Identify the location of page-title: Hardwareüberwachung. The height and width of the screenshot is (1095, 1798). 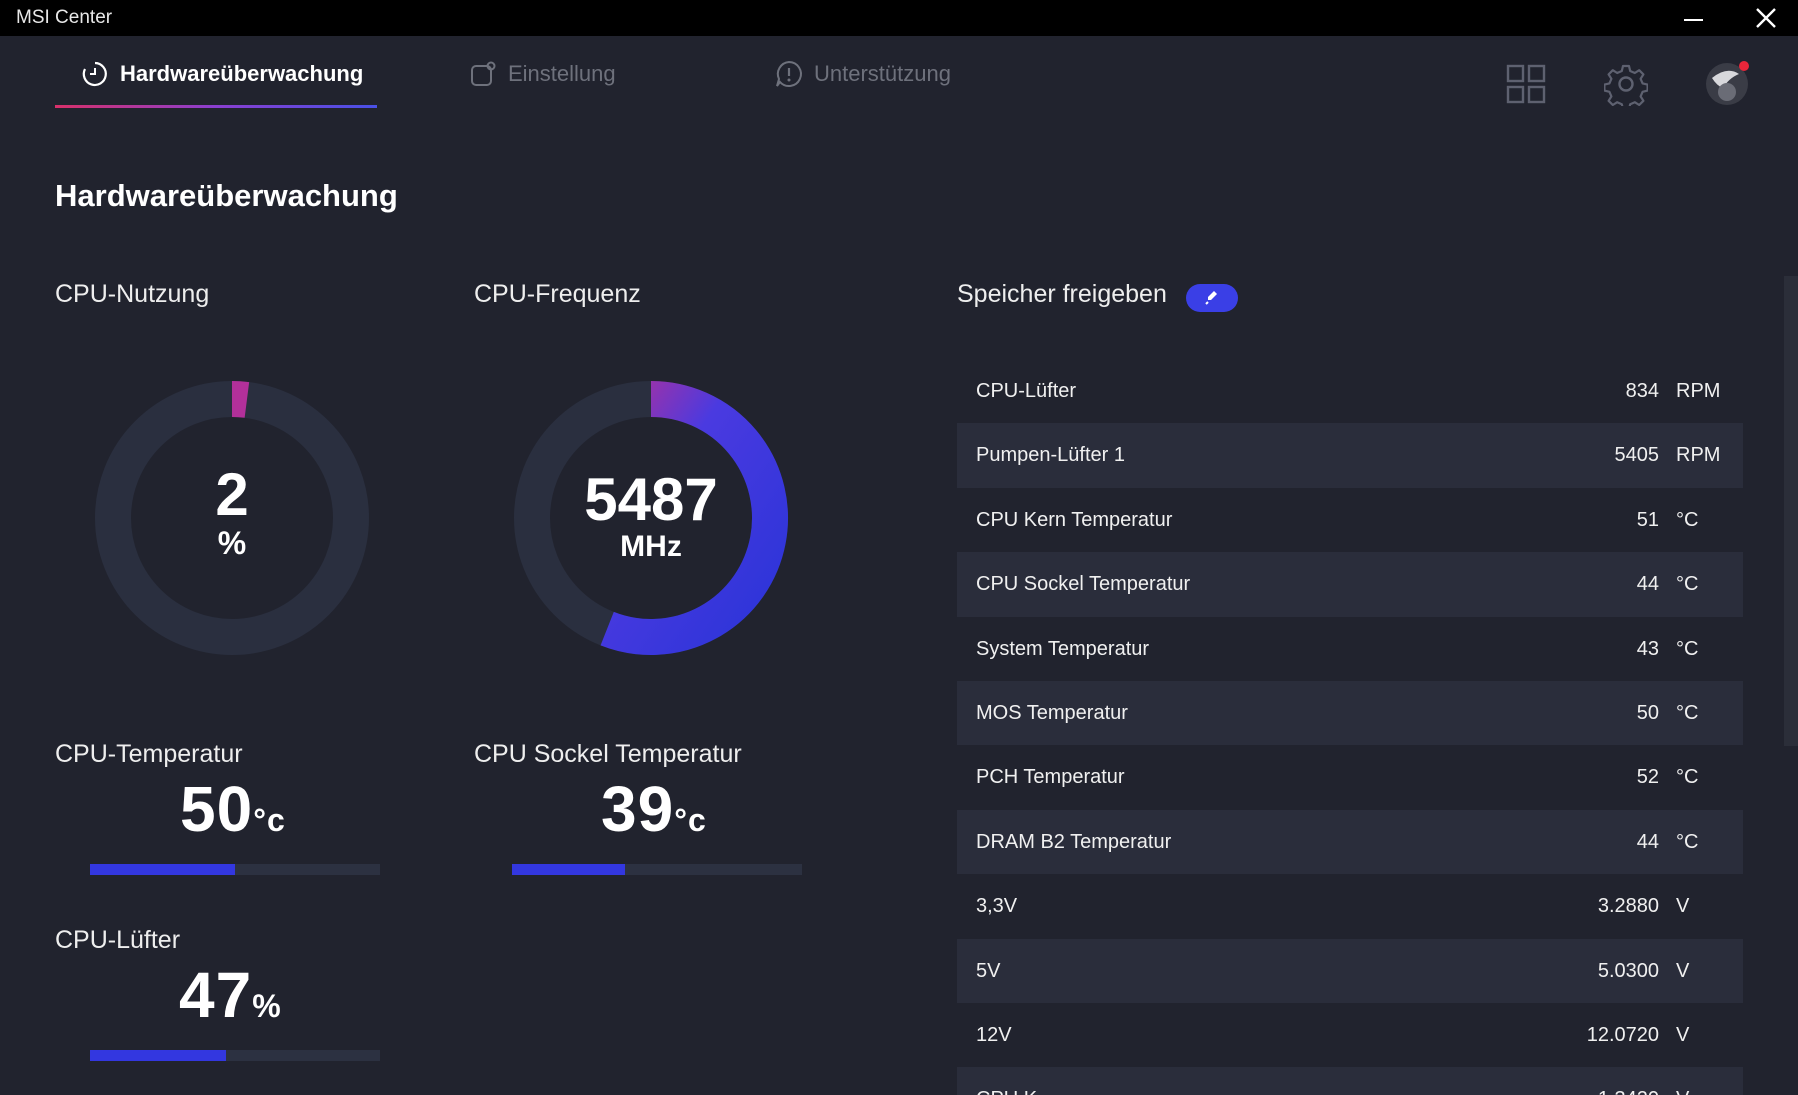
(226, 195).